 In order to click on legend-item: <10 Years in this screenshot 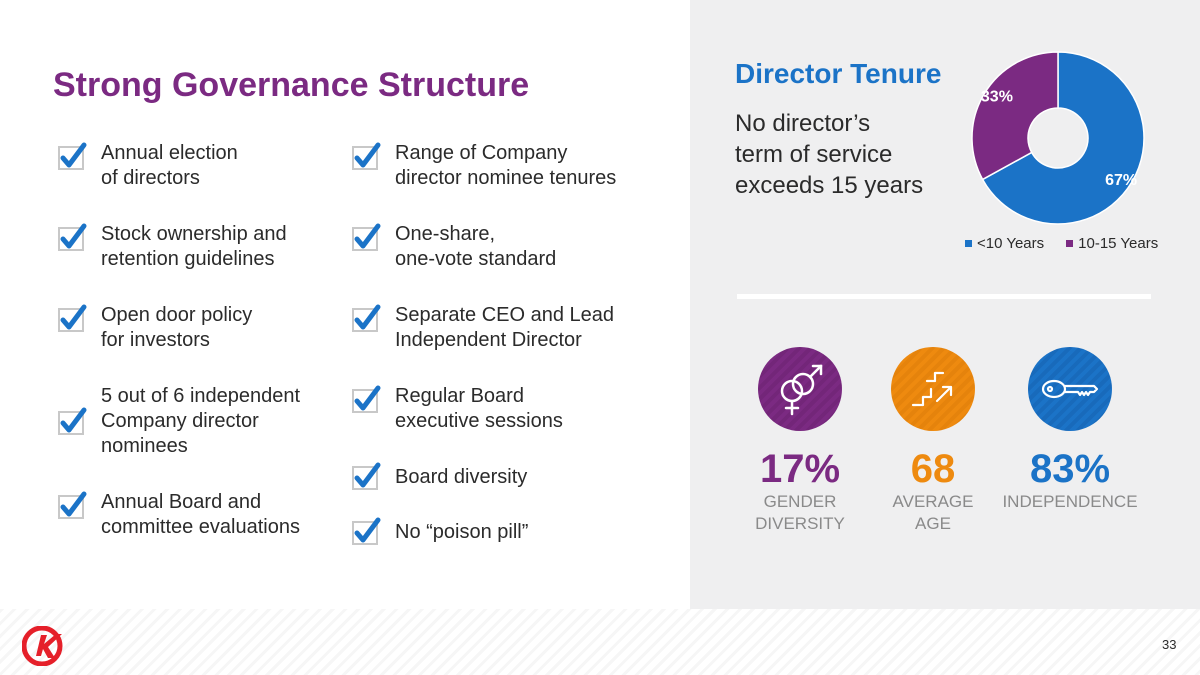, I will do `click(1004, 243)`.